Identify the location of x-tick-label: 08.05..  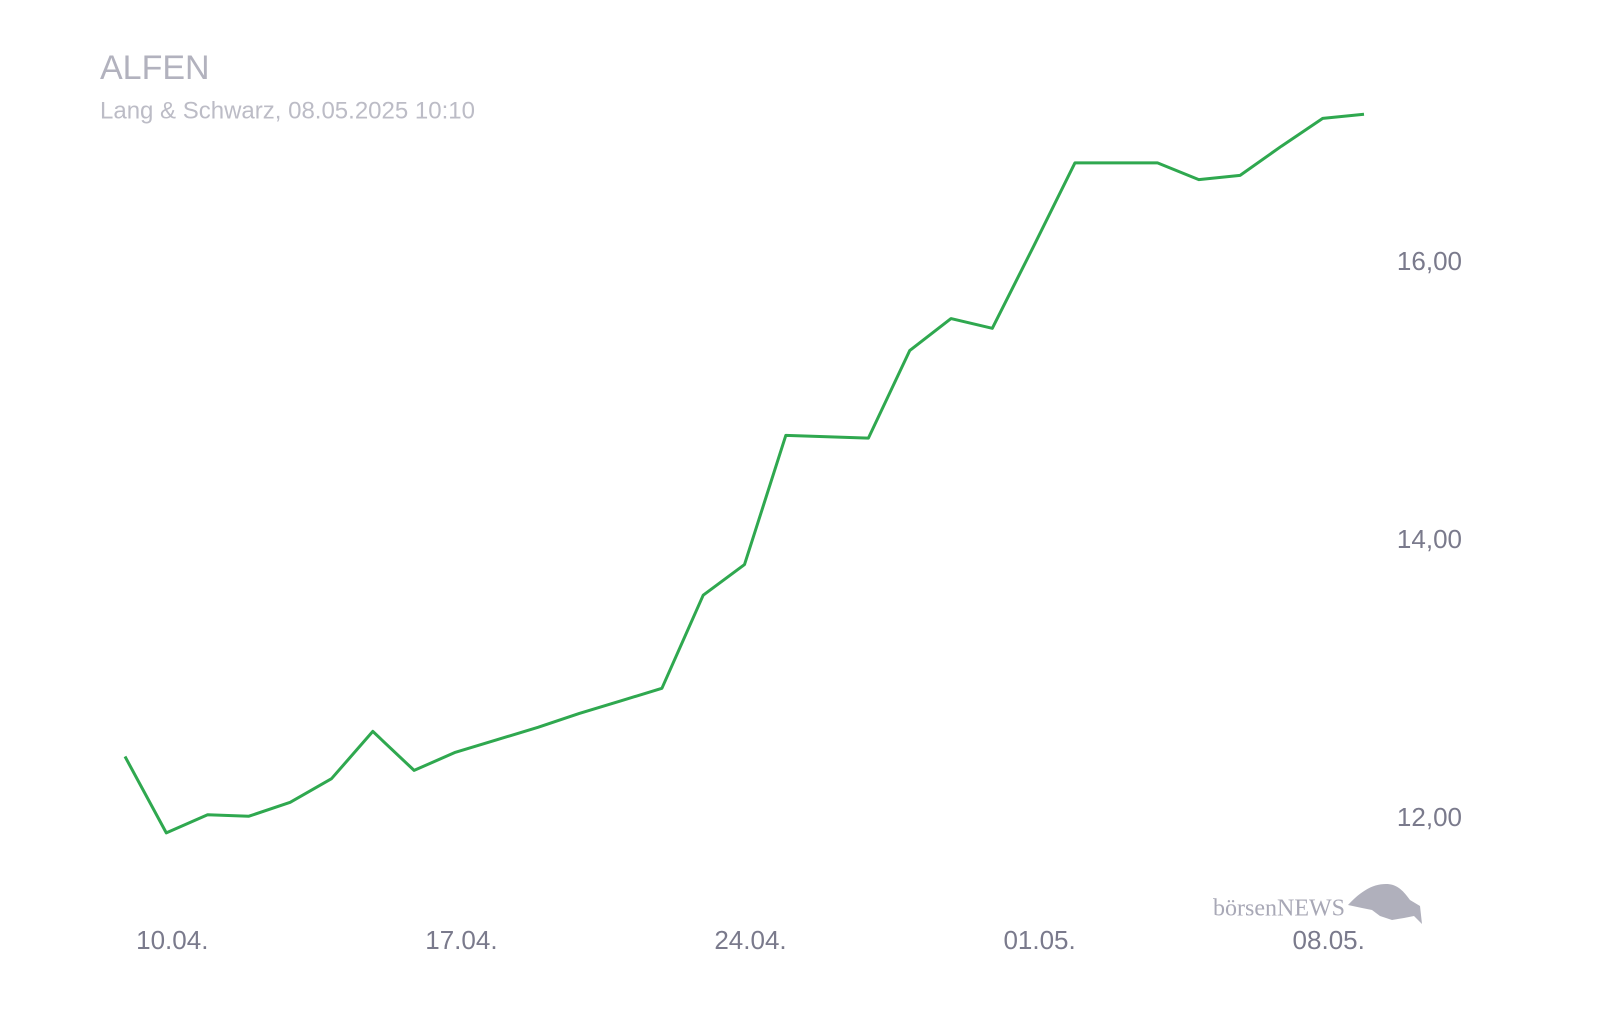
(1329, 940).